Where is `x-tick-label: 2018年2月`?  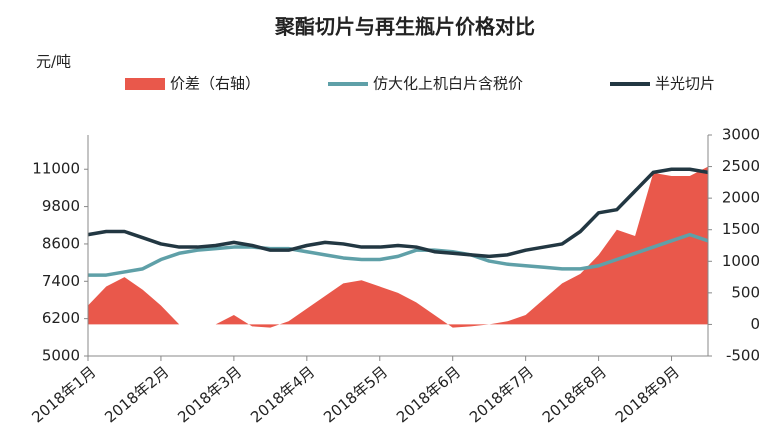 x-tick-label: 2018年2月 is located at coordinates (136, 395).